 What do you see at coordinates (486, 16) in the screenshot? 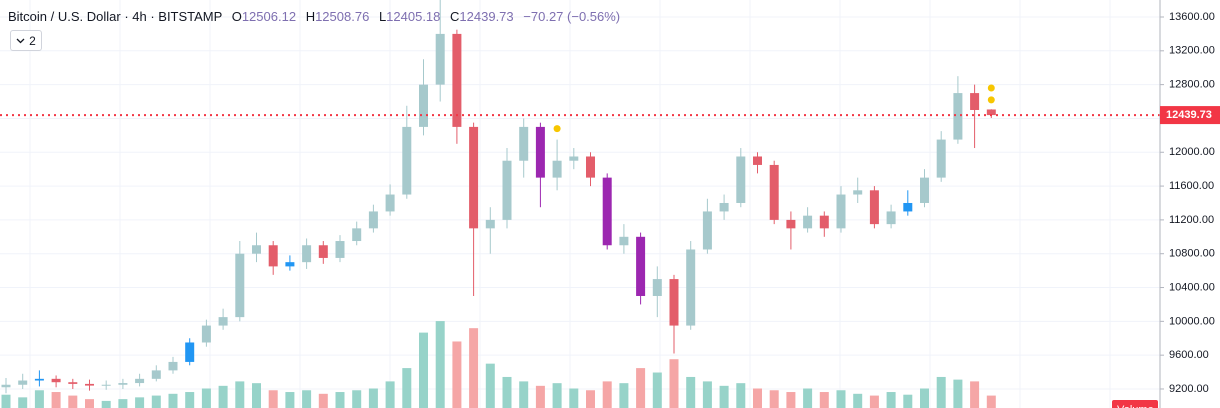
I see `close-value: 12439.73` at bounding box center [486, 16].